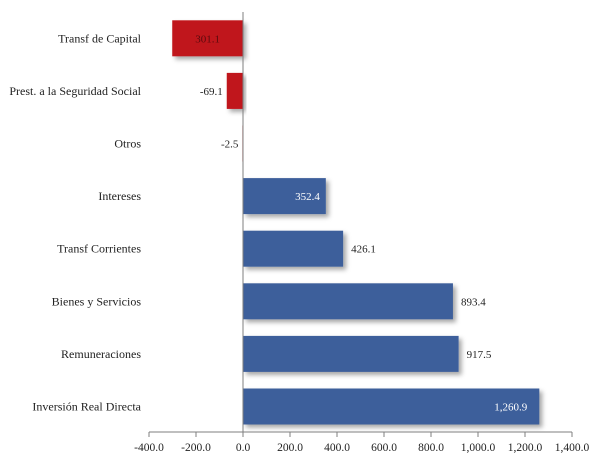  What do you see at coordinates (75, 91) in the screenshot?
I see `category-label-prest-a-la-seguridad-social: Prest. a la Seguridad Social` at bounding box center [75, 91].